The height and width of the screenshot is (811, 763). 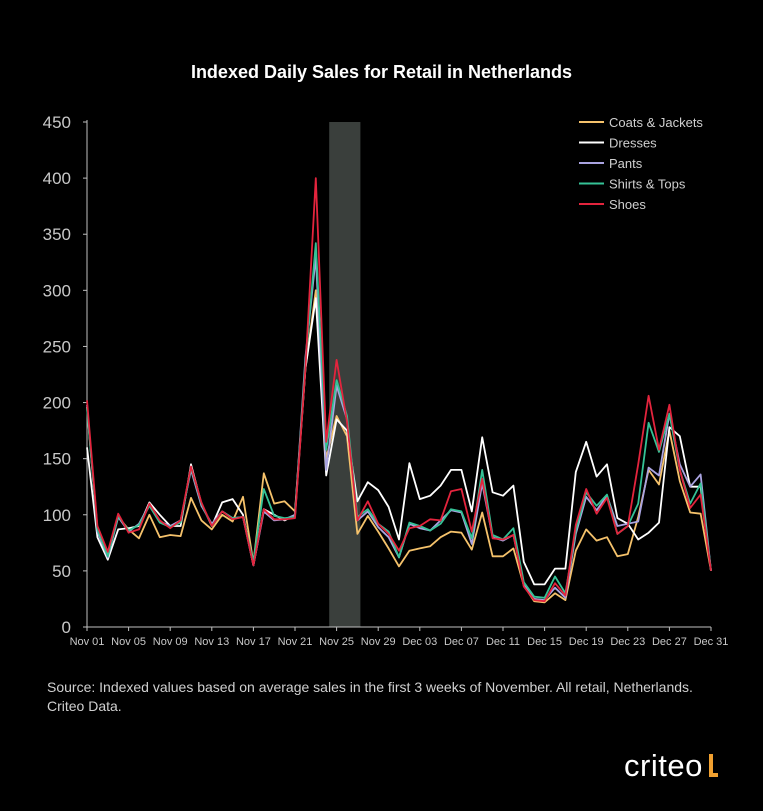 What do you see at coordinates (57, 515) in the screenshot?
I see `y-tick-label: 100` at bounding box center [57, 515].